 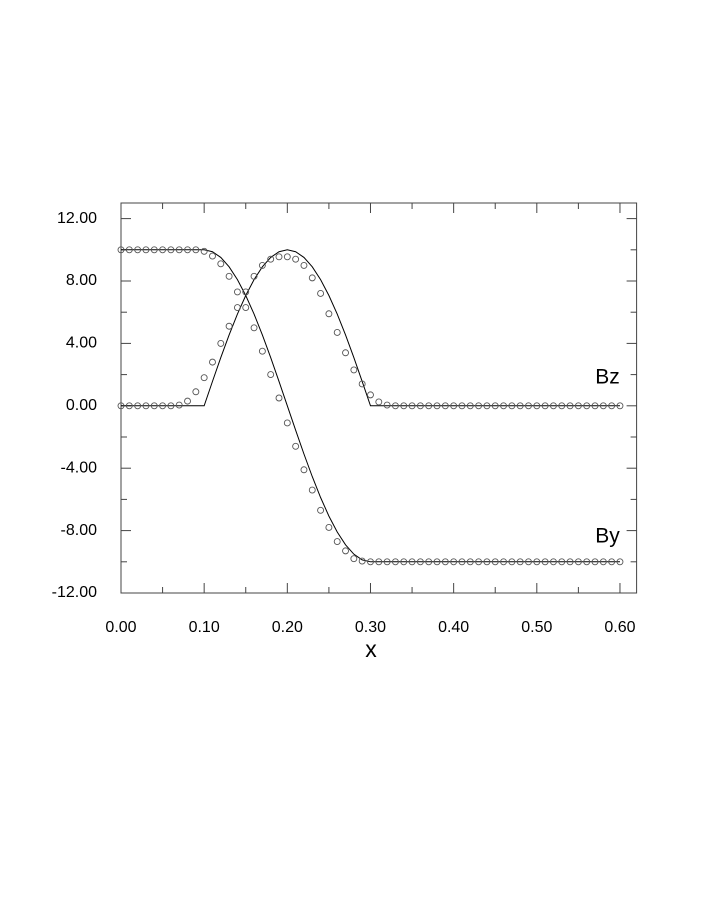 What do you see at coordinates (607, 535) in the screenshot?
I see `annotation: By` at bounding box center [607, 535].